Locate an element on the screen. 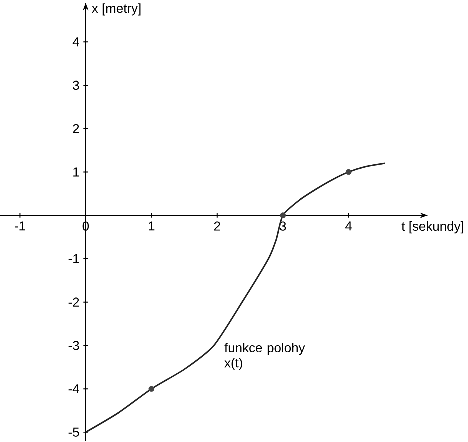 This screenshot has width=468, height=442. y-tick-label: 2 is located at coordinates (76, 129).